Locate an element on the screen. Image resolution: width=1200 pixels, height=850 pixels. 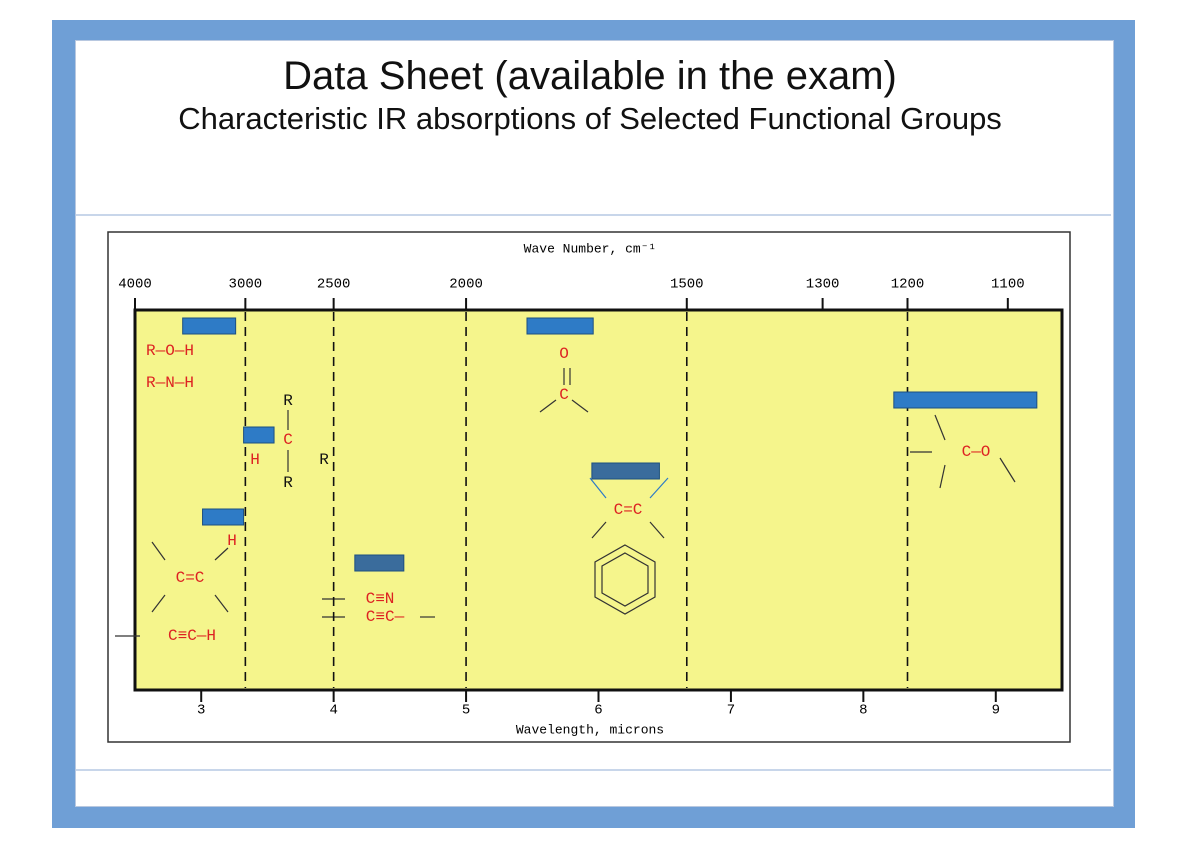
x2-tick-label: 1200 is located at coordinates (908, 285).